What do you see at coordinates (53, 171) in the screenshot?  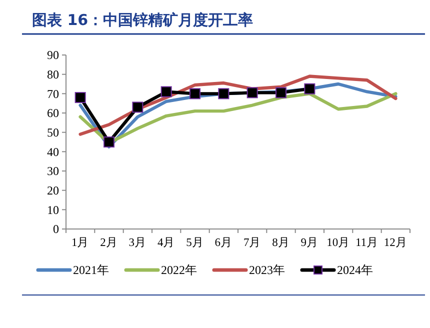 I see `y-tick-label: 30` at bounding box center [53, 171].